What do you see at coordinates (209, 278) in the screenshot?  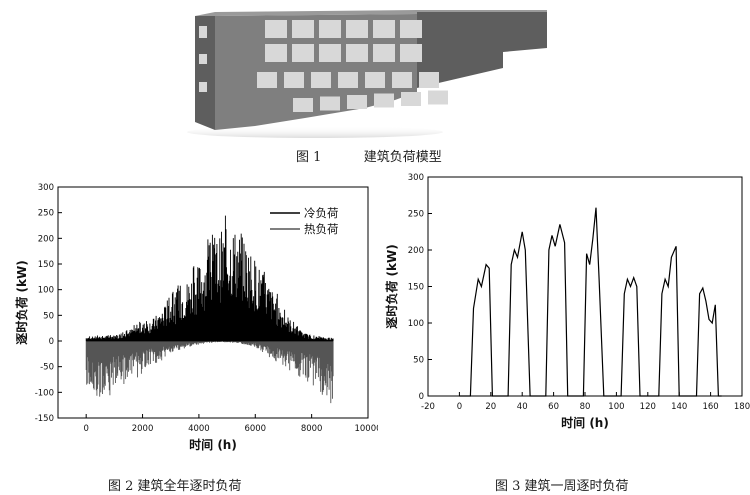 I see `cooling-load-series` at bounding box center [209, 278].